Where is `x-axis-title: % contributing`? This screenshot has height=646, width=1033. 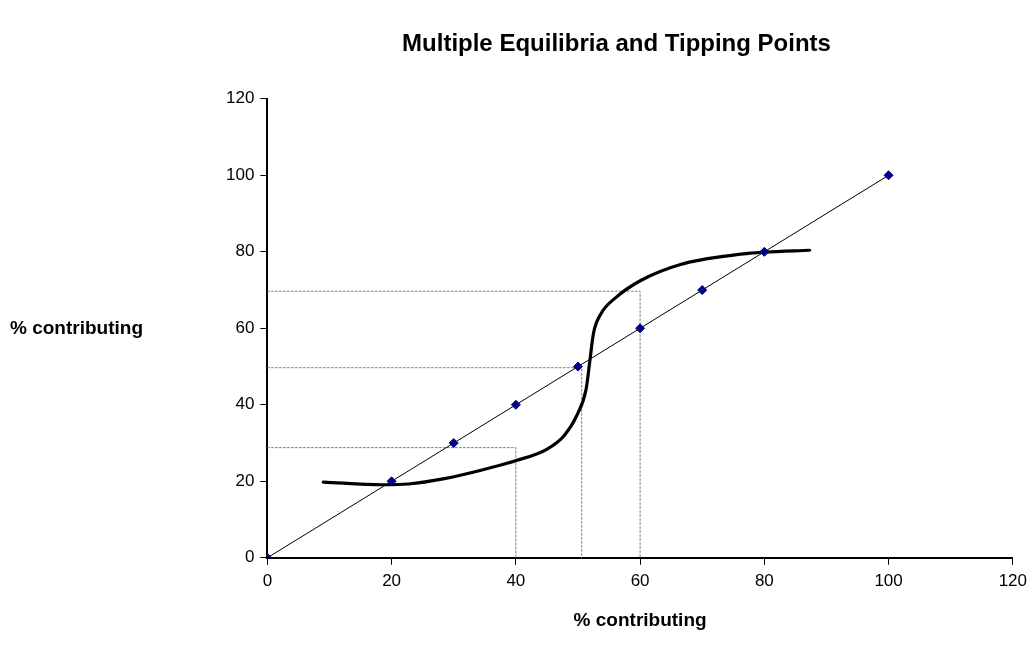 x-axis-title: % contributing is located at coordinates (640, 619).